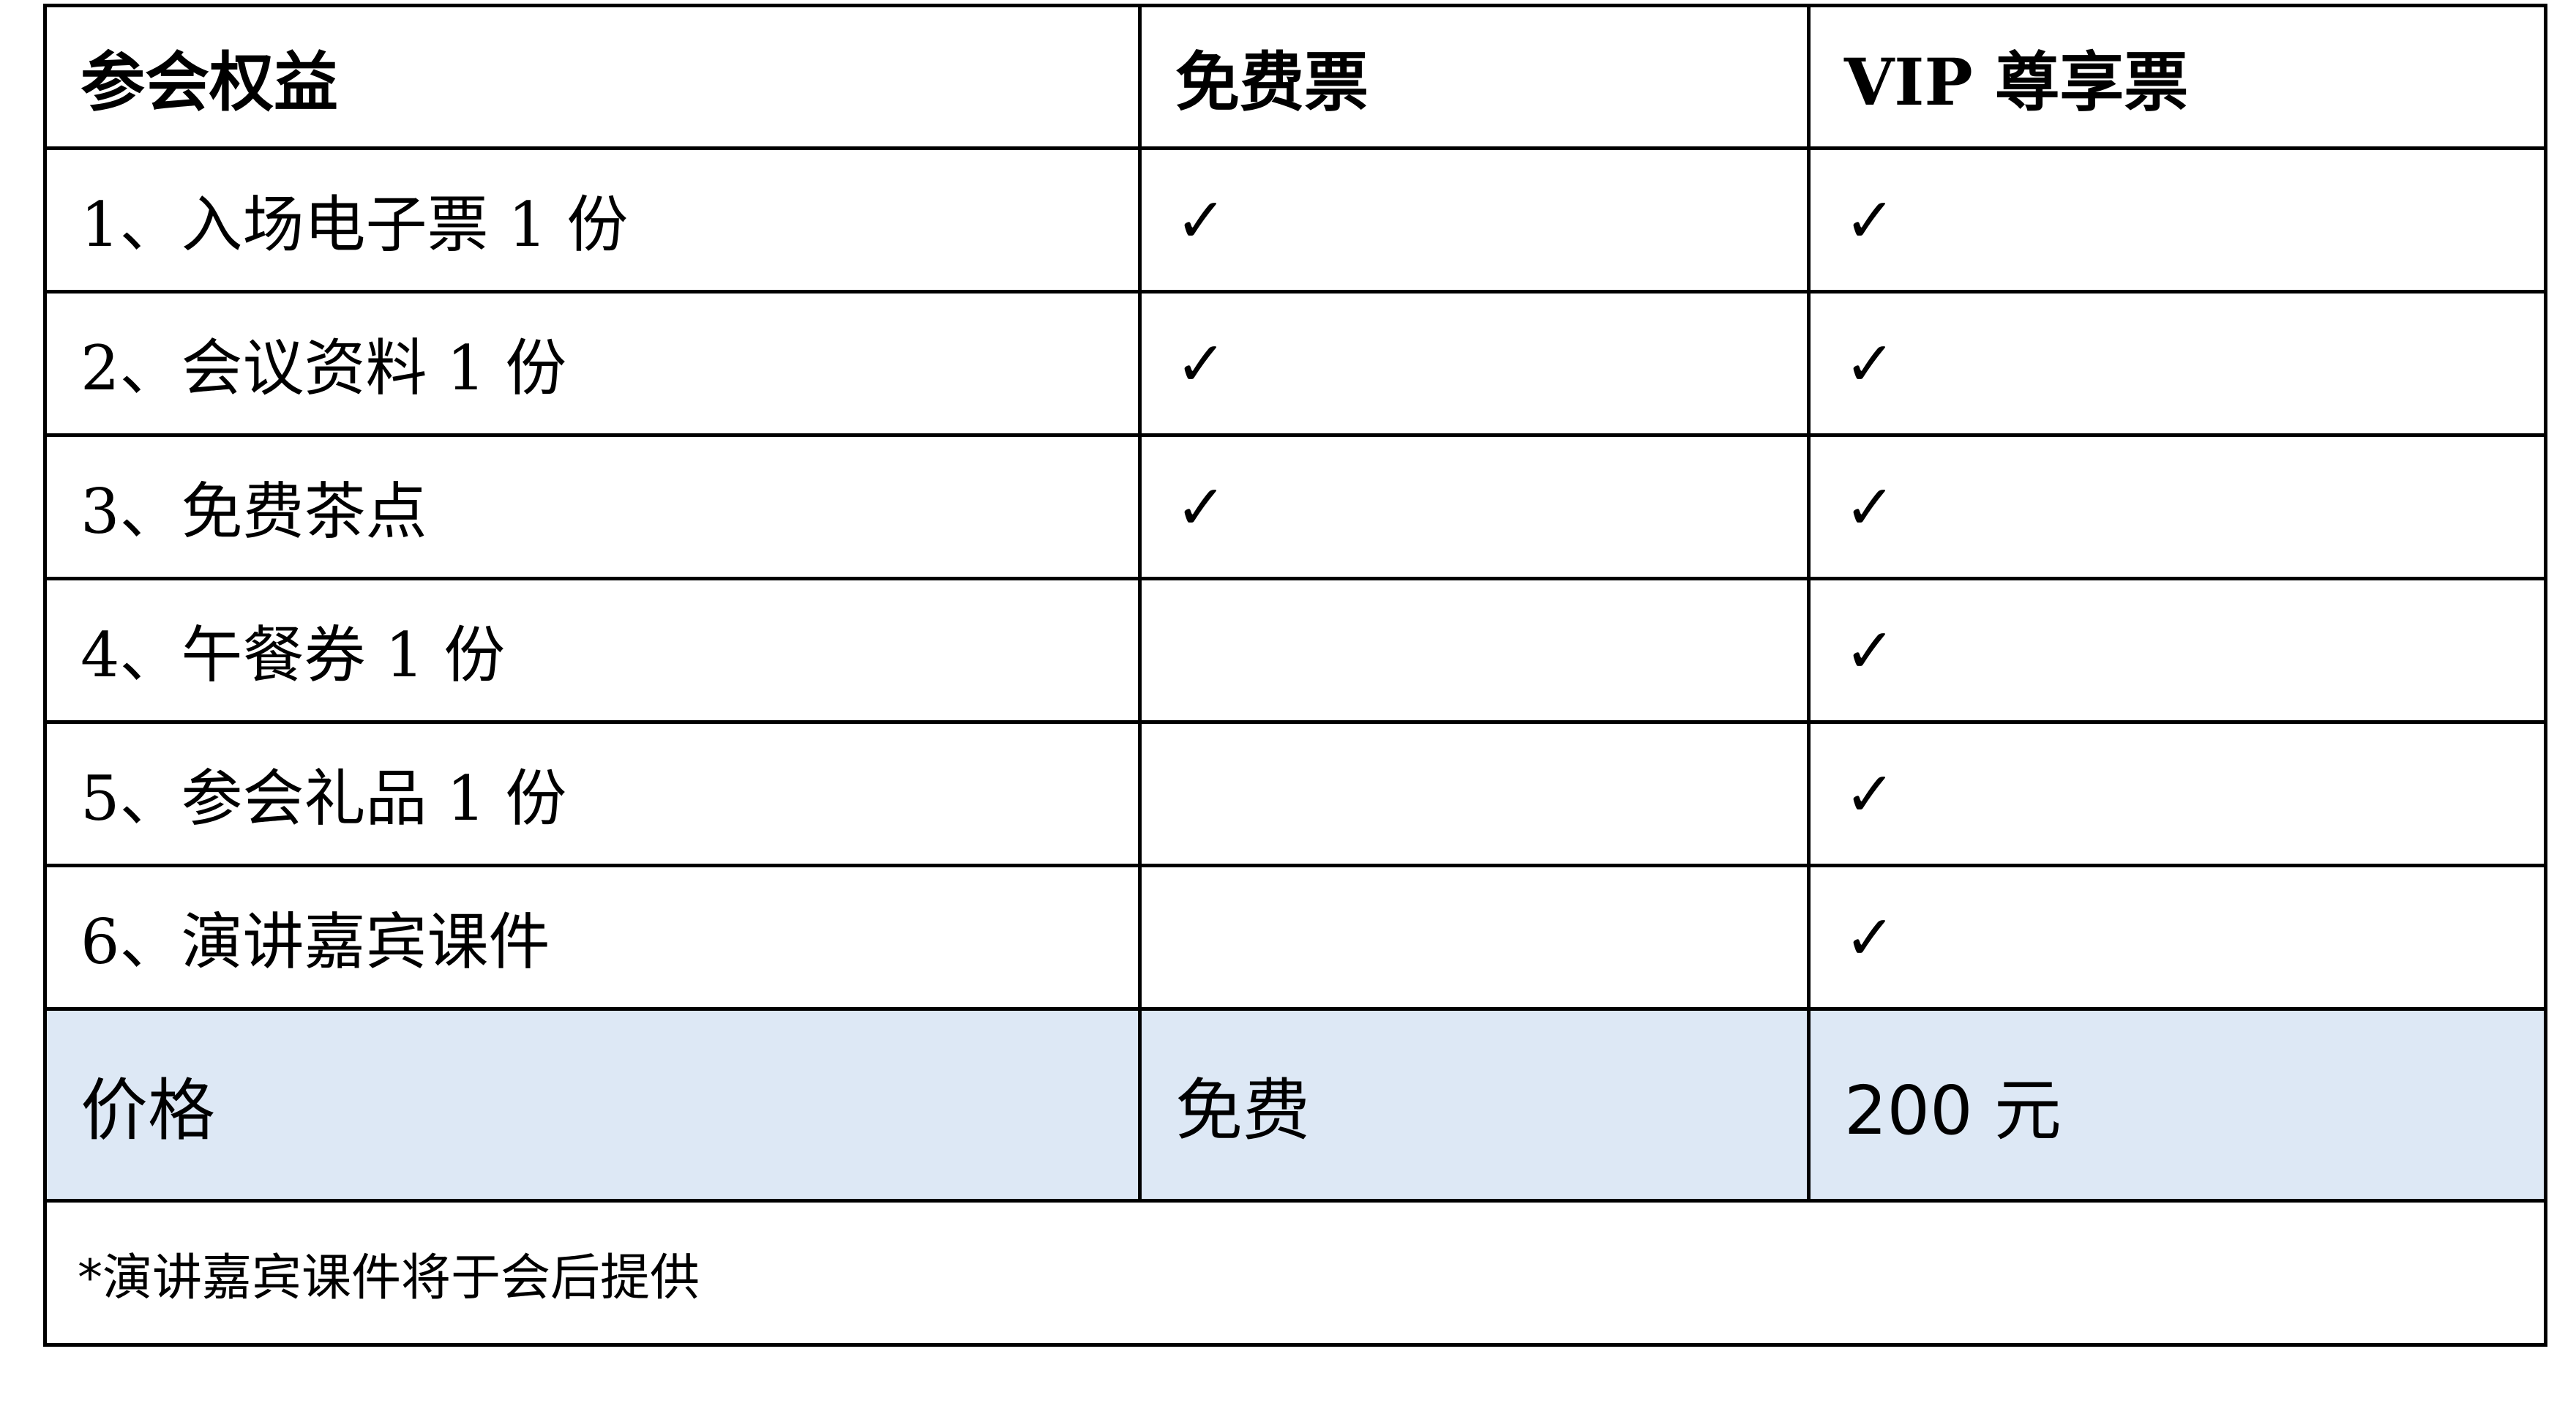 Image resolution: width=2576 pixels, height=1417 pixels. I want to click on table-row: 6、演讲嘉宾课件 ✓, so click(1295, 937).